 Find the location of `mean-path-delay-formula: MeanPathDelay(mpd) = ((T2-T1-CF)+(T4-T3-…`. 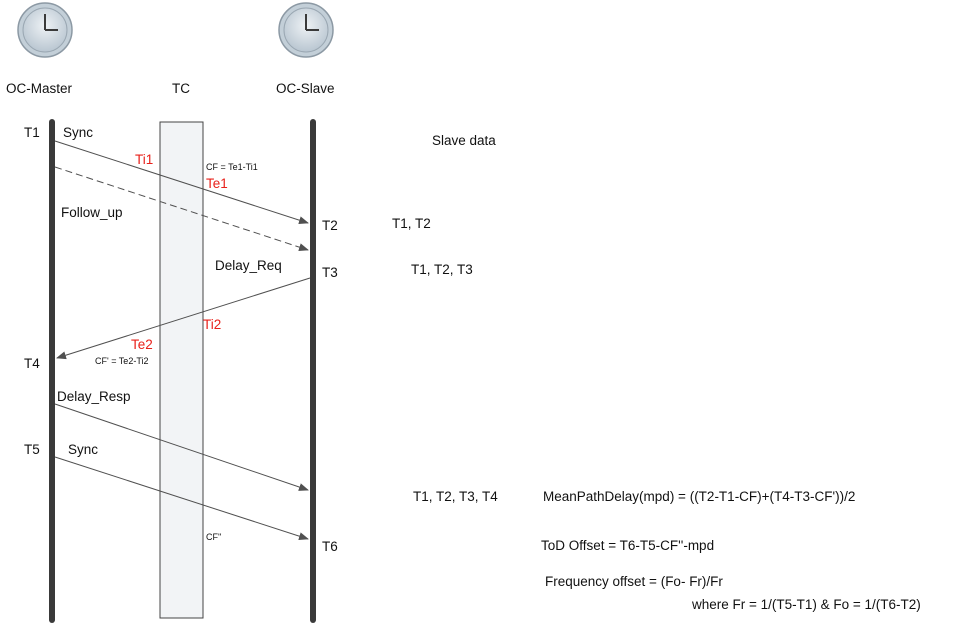

mean-path-delay-formula: MeanPathDelay(mpd) = ((T2-T1-CF)+(T4-T3-… is located at coordinates (699, 496).